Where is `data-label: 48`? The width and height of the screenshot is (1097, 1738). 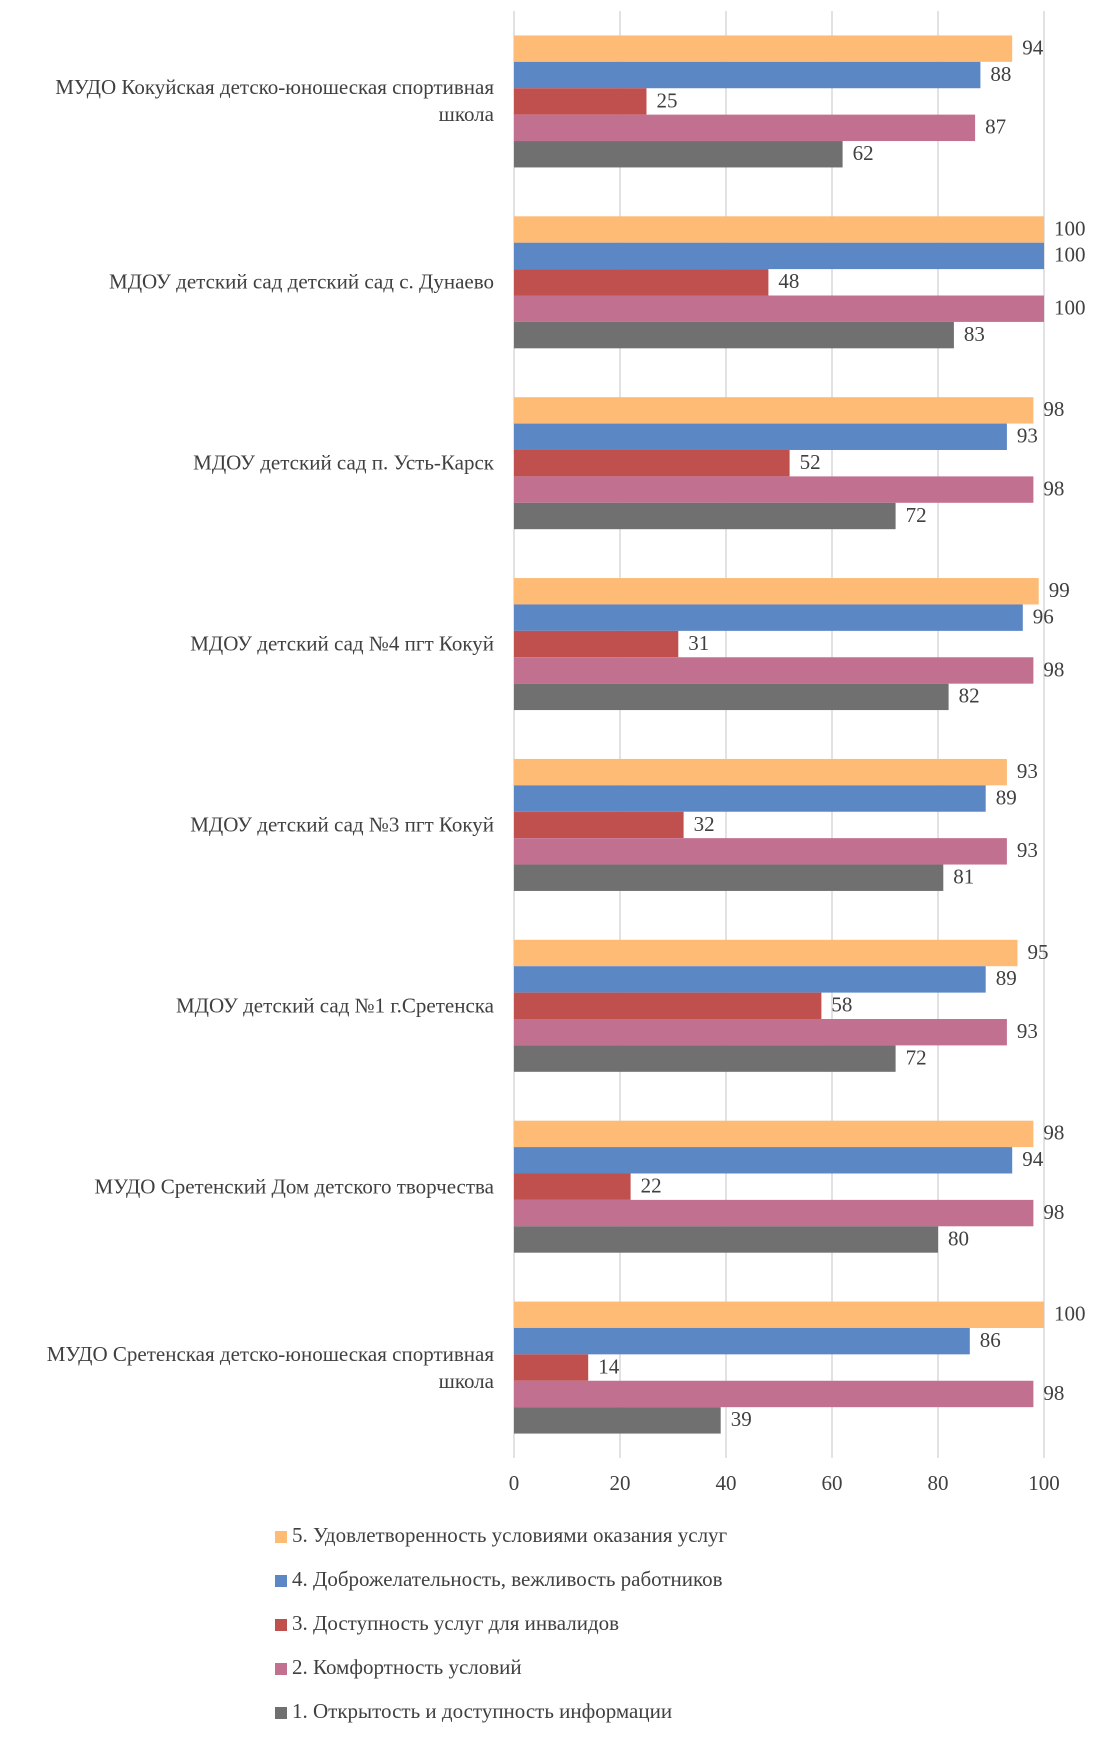
data-label: 48 is located at coordinates (788, 281).